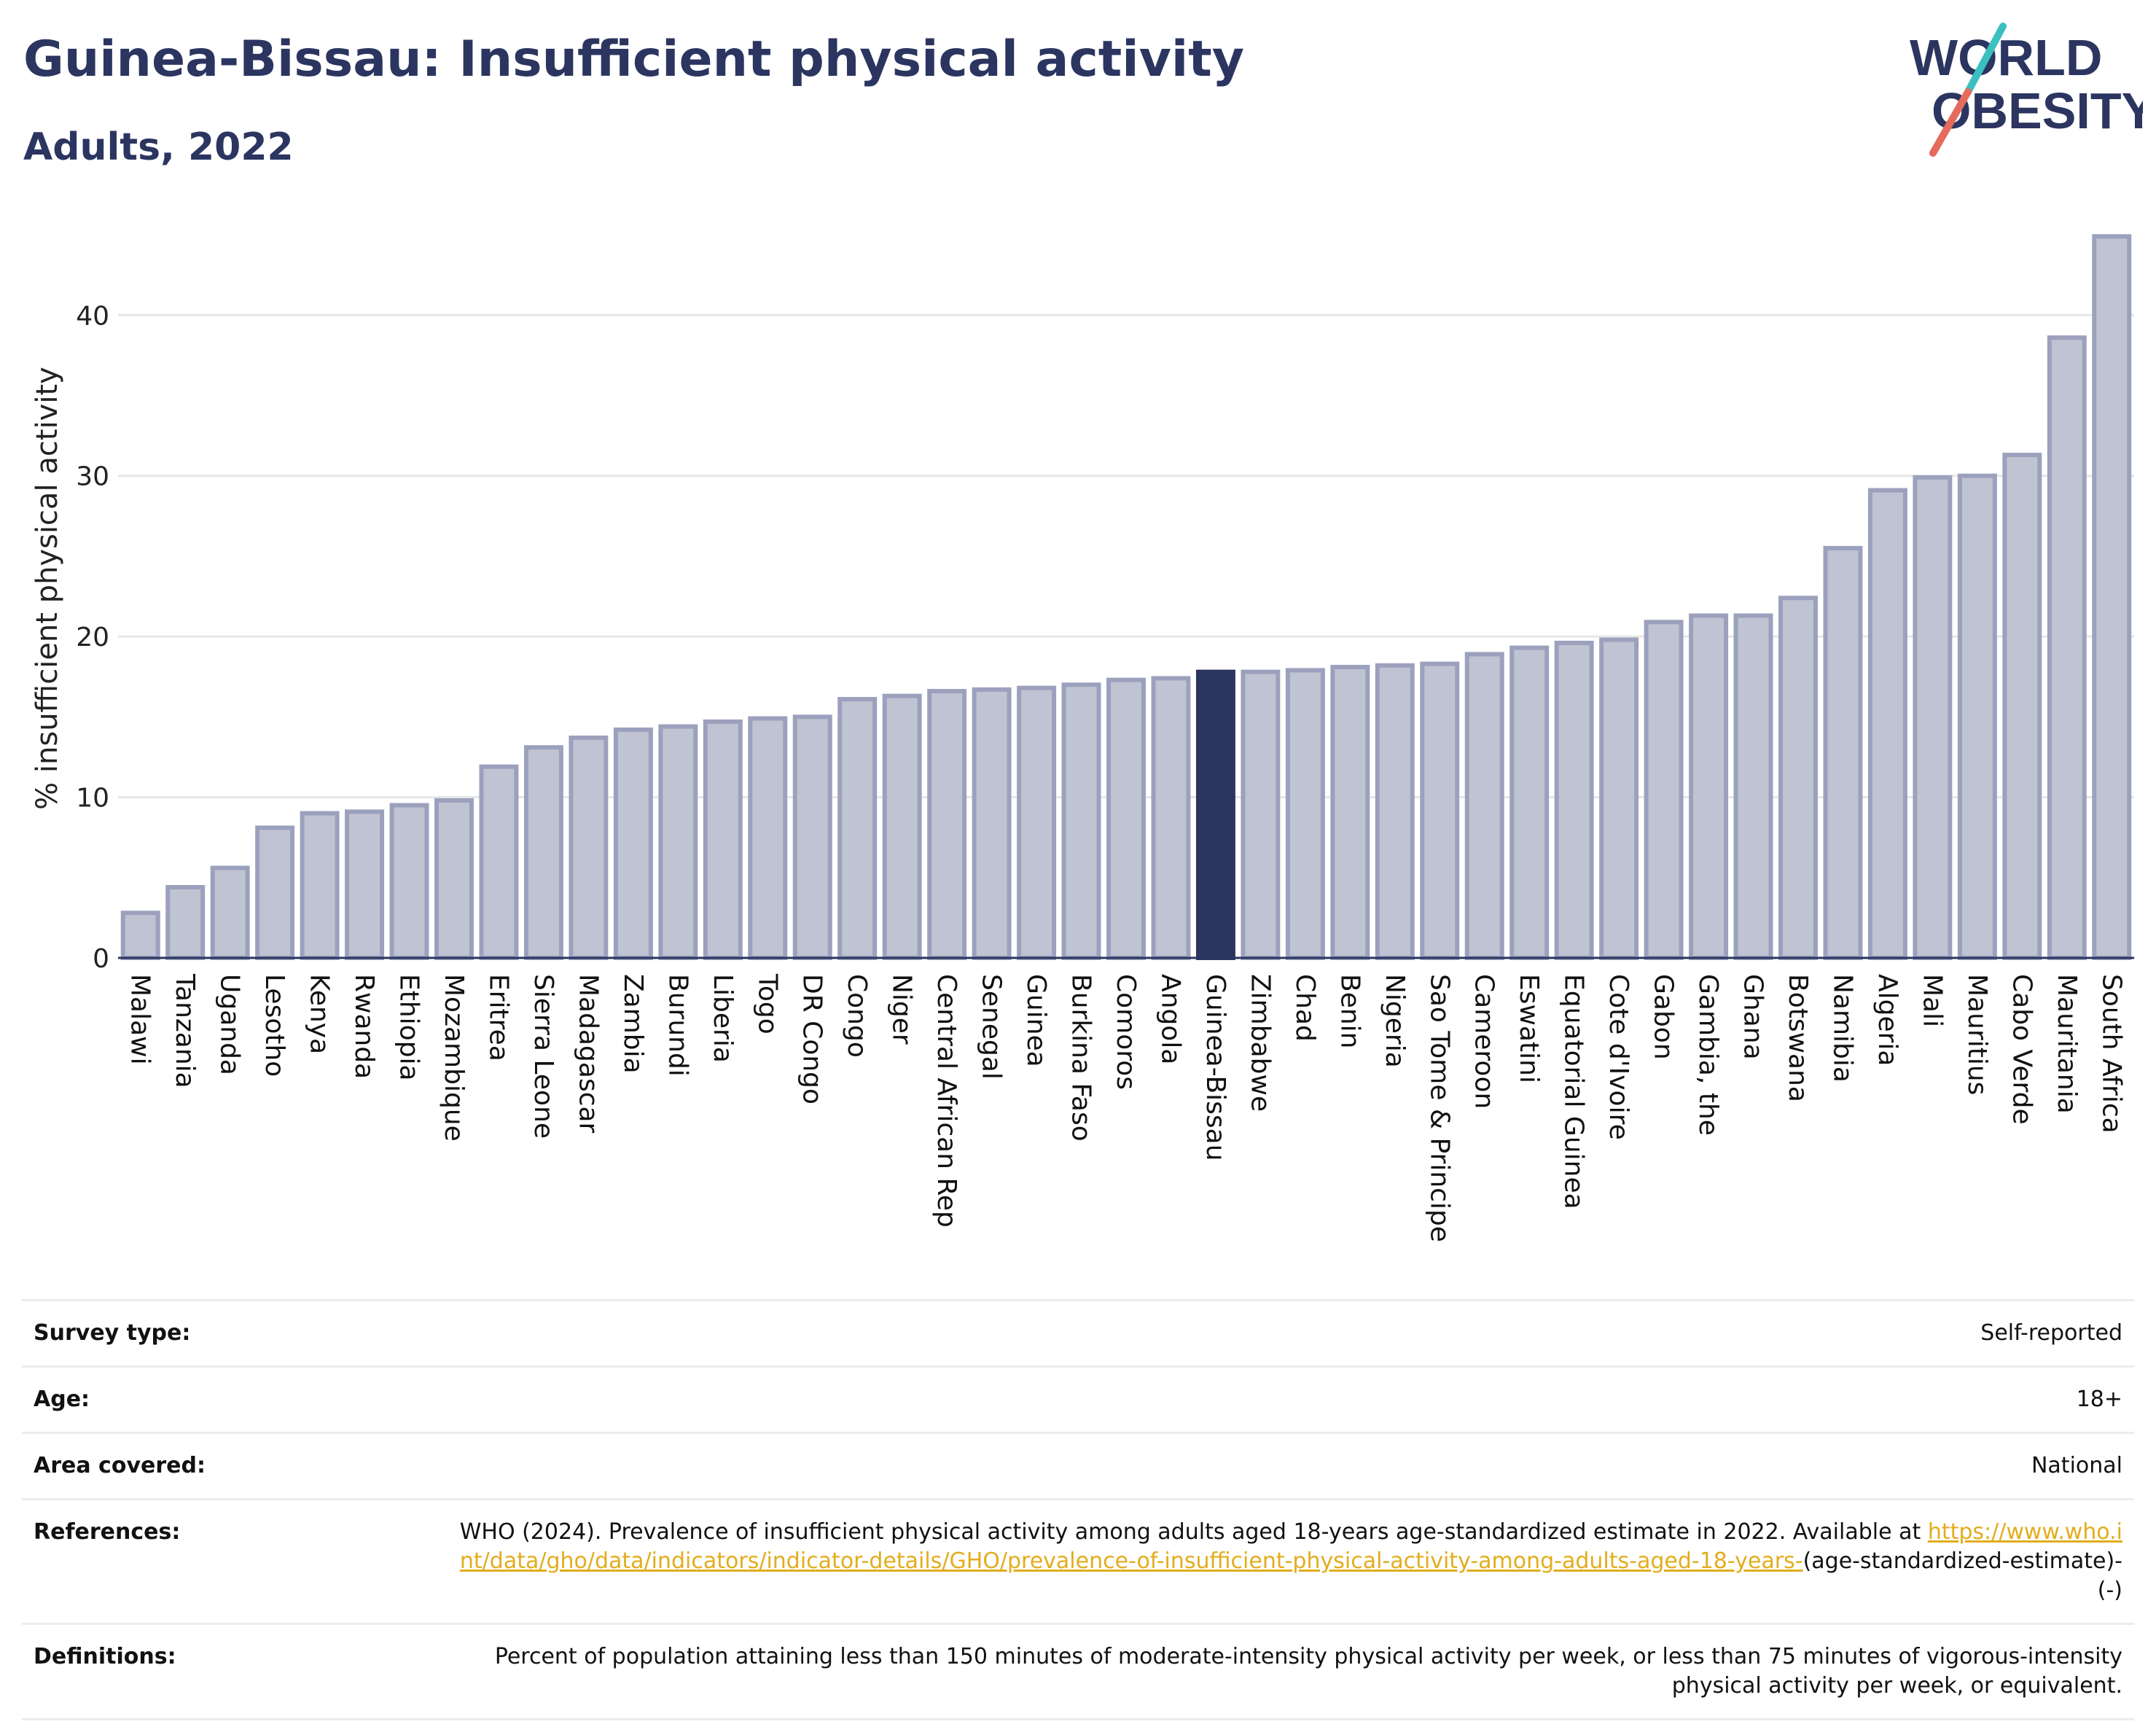 This screenshot has height=1735, width=2156. Describe the element at coordinates (2067, 1044) in the screenshot. I see `x-tick-label: Mauritania` at that location.